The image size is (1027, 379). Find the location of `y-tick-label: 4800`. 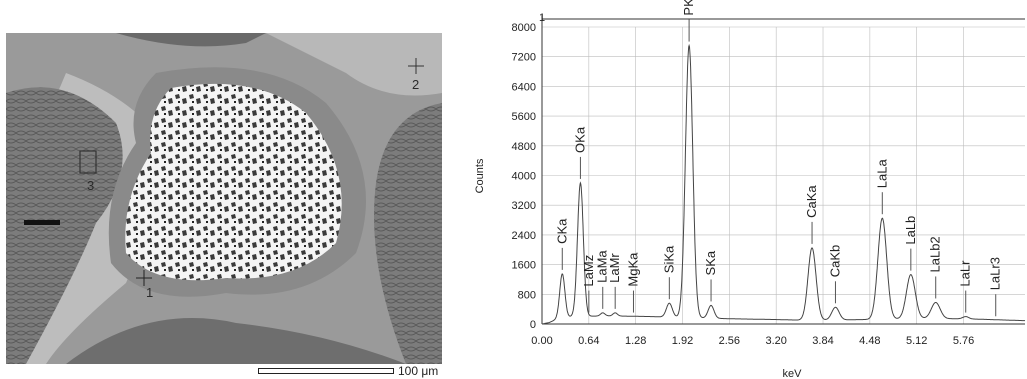

y-tick-label: 4800 is located at coordinates (524, 147).